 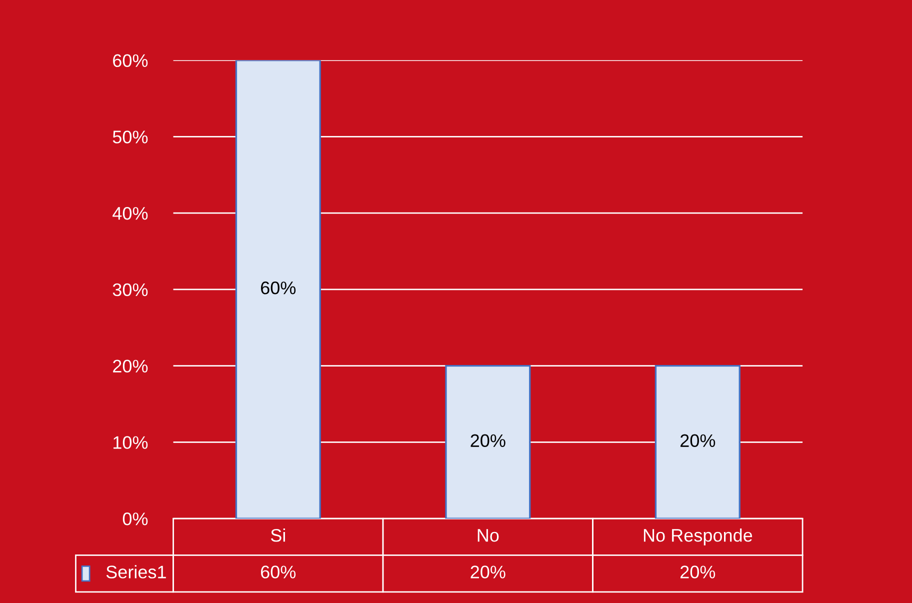 What do you see at coordinates (130, 61) in the screenshot?
I see `y-tick-label: 60%` at bounding box center [130, 61].